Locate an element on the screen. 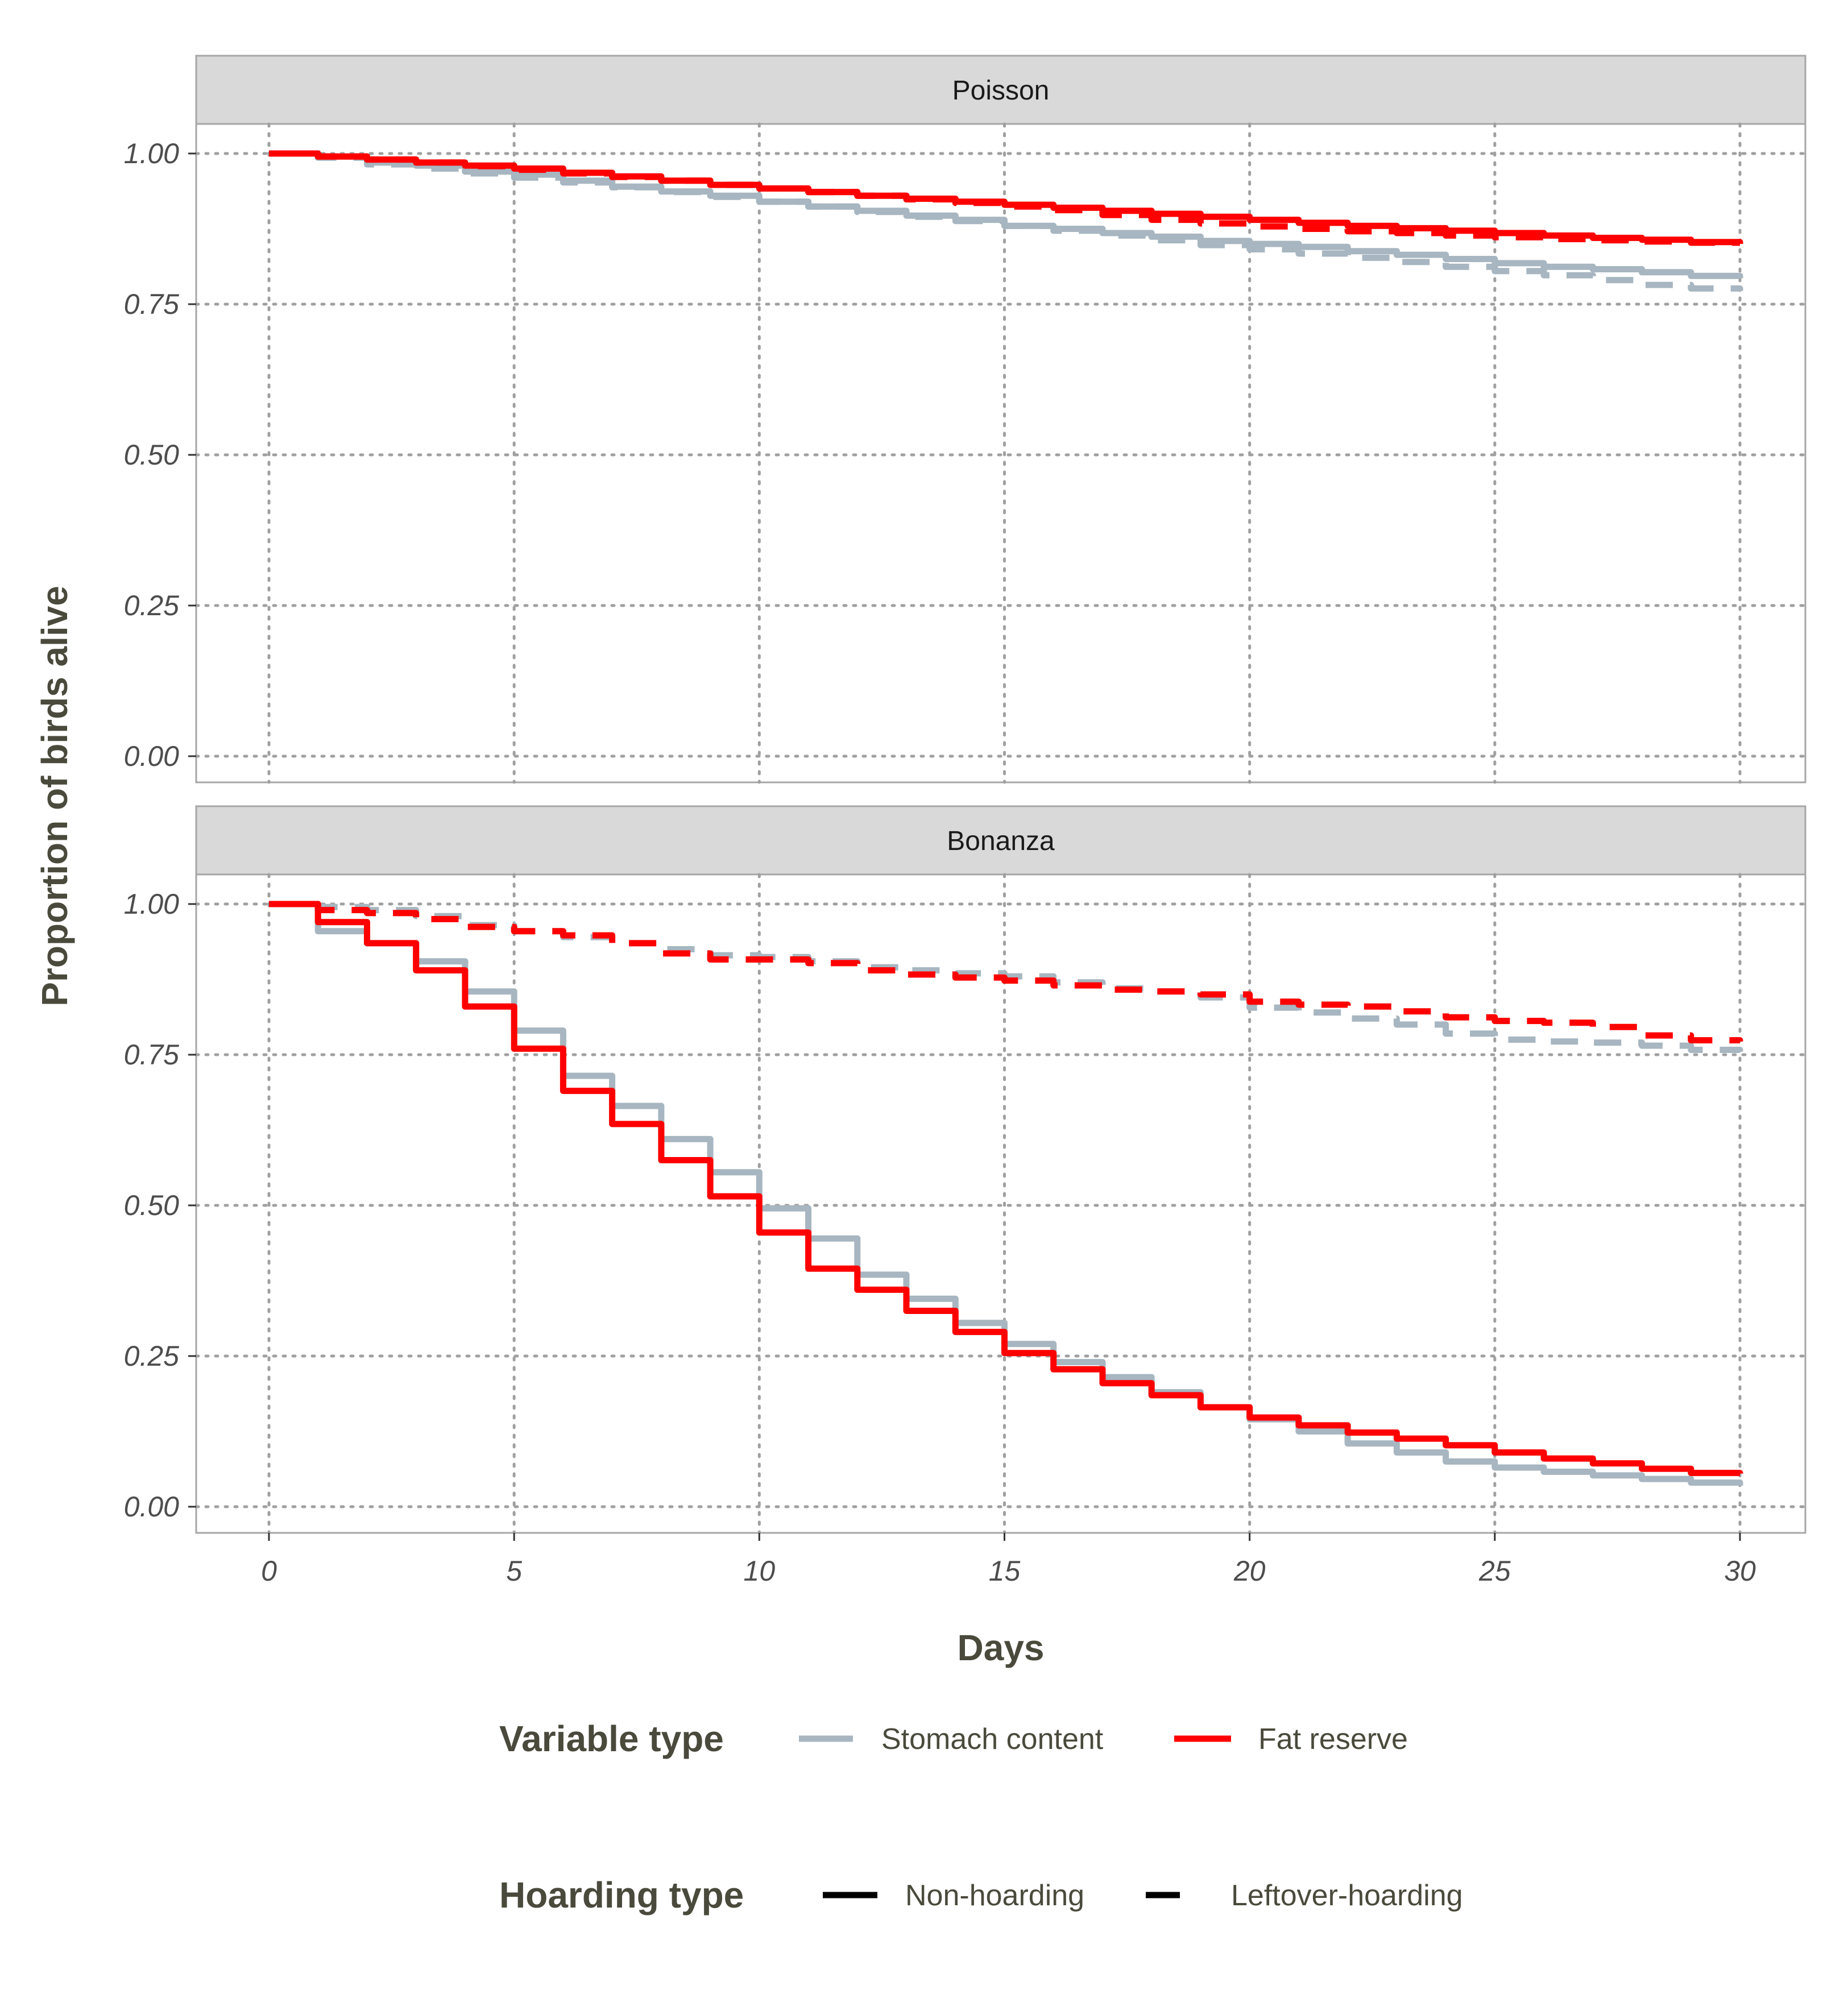  legend-title: Hoarding type is located at coordinates (621, 1896).